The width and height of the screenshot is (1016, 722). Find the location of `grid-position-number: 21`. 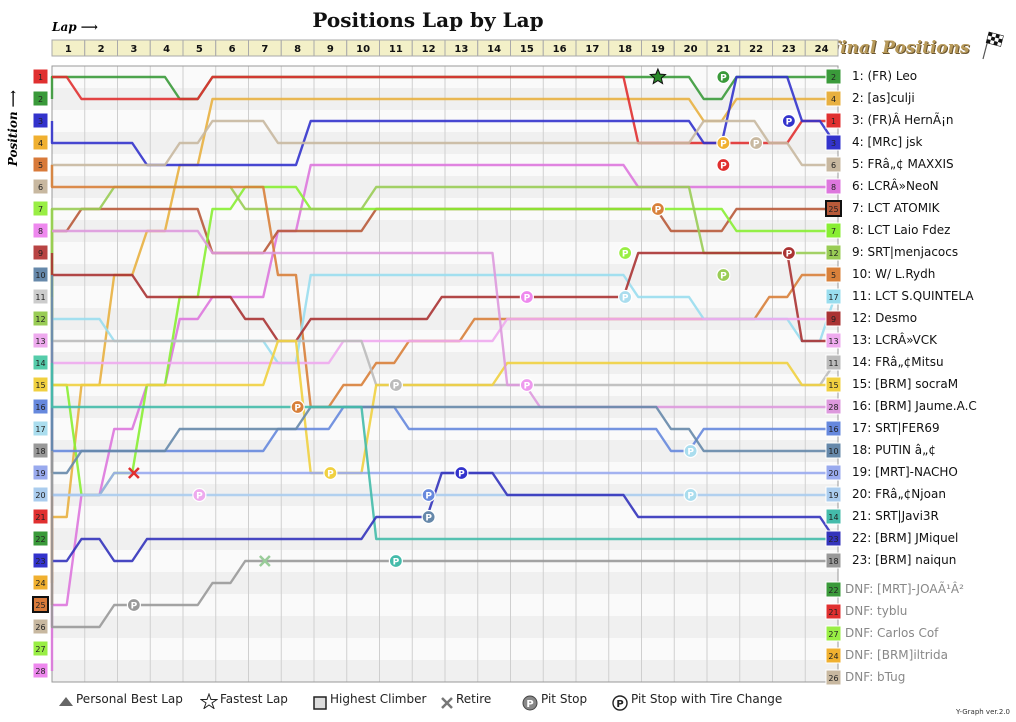

grid-position-number: 21 is located at coordinates (40, 517).